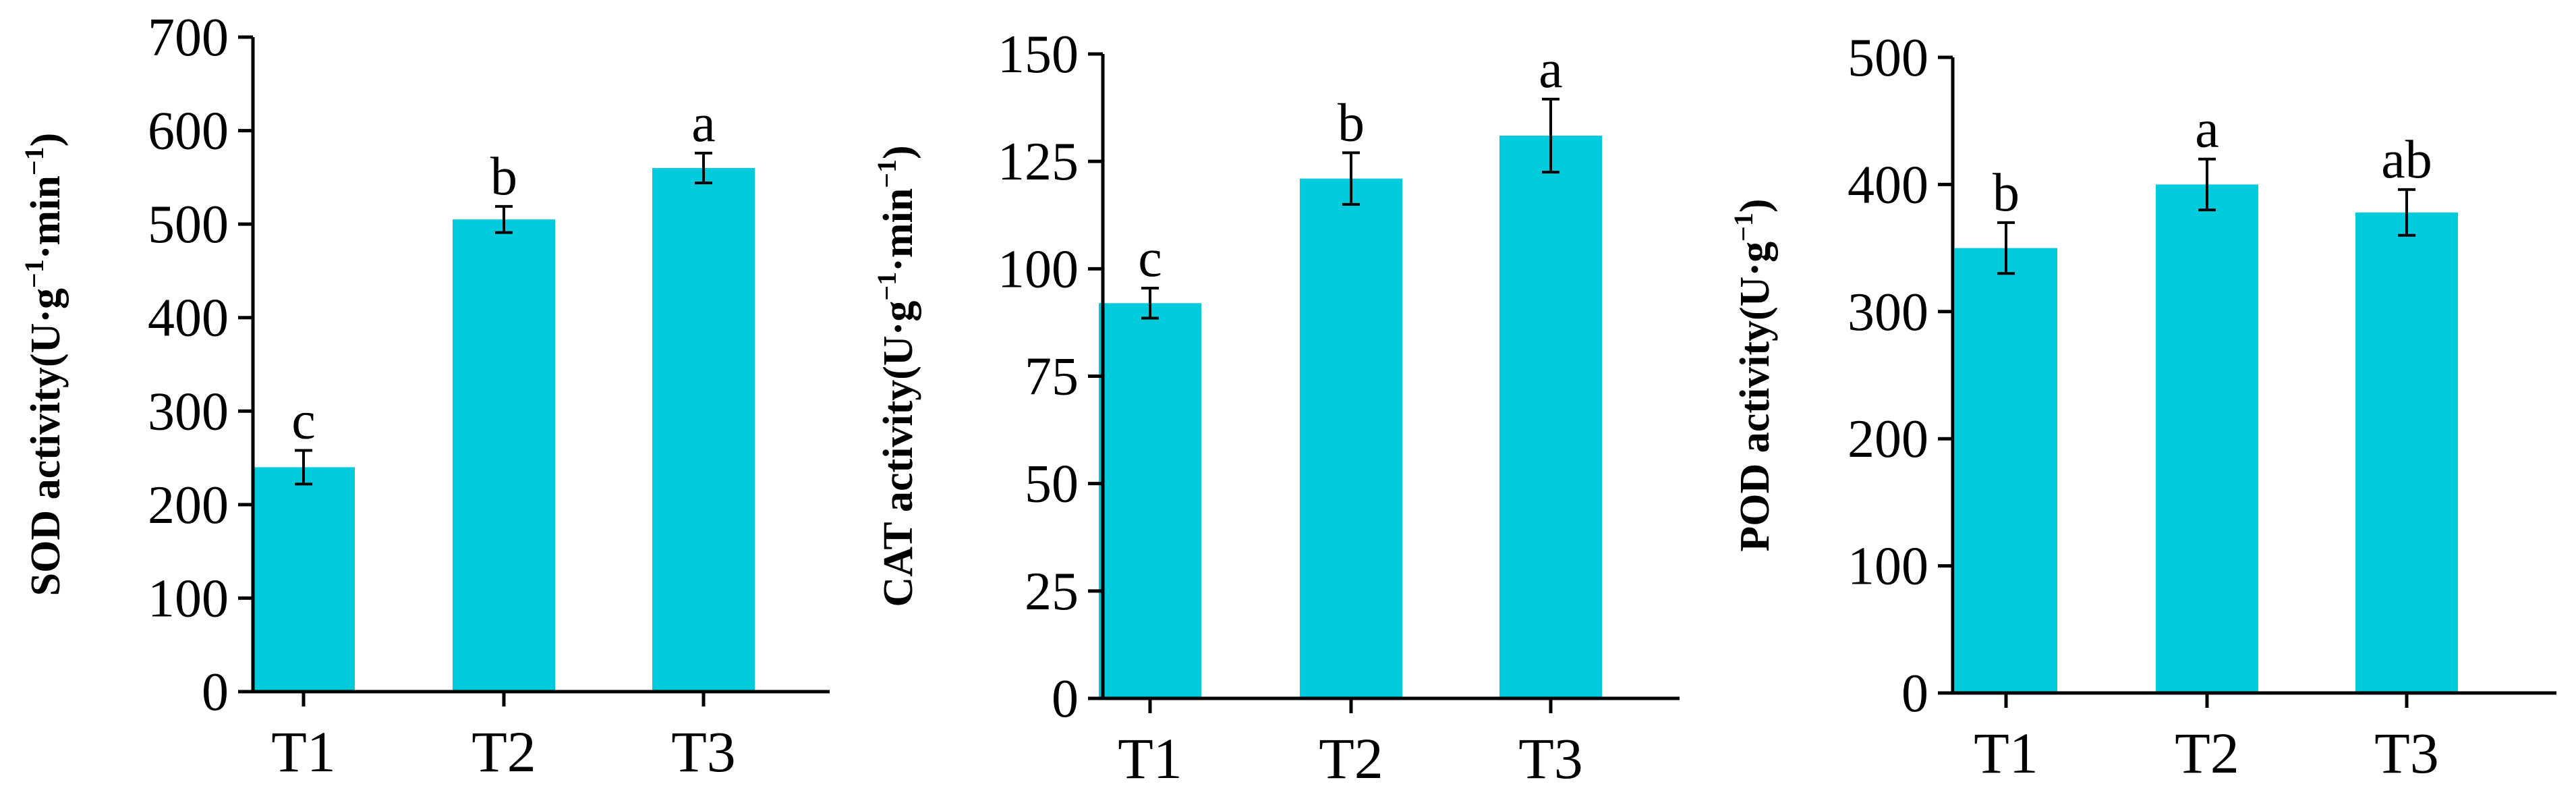 The image size is (2576, 805). Describe the element at coordinates (188, 224) in the screenshot. I see `sod-y-tick-label: 500` at that location.